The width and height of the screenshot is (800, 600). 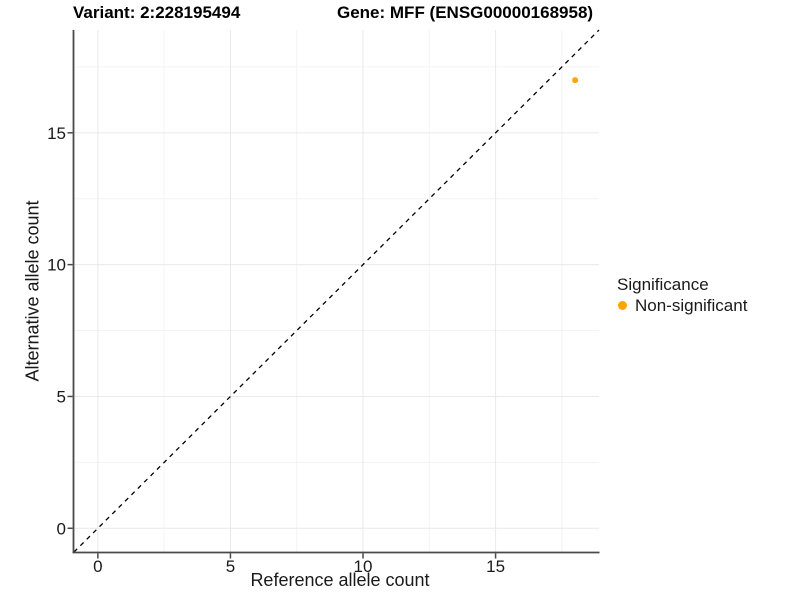 I want to click on y-tick-label: 0, so click(x=61, y=528).